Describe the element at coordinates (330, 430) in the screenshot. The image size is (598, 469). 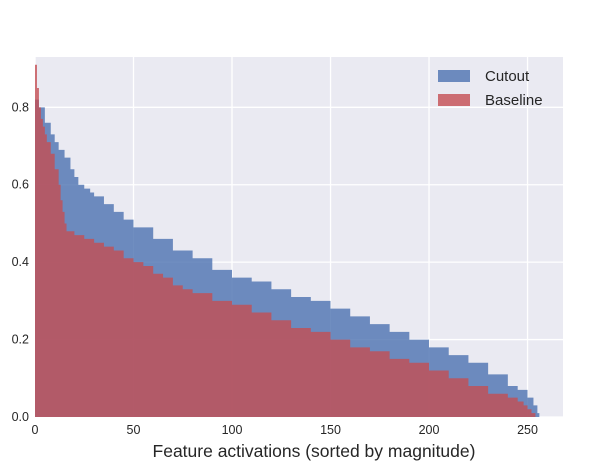
I see `x-tick-label: 150` at that location.